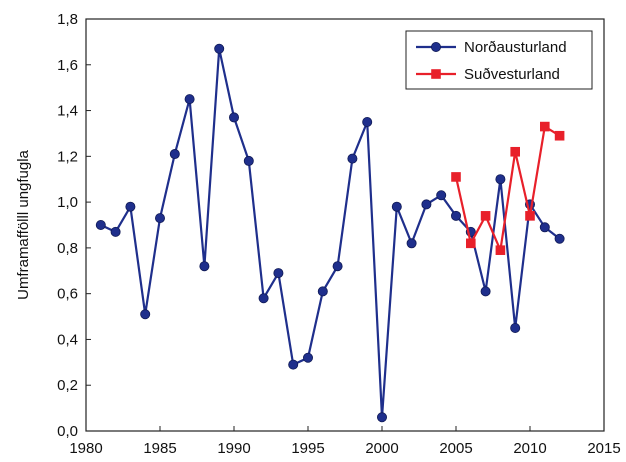  What do you see at coordinates (515, 47) in the screenshot?
I see `legend-label: Norðausturland` at bounding box center [515, 47].